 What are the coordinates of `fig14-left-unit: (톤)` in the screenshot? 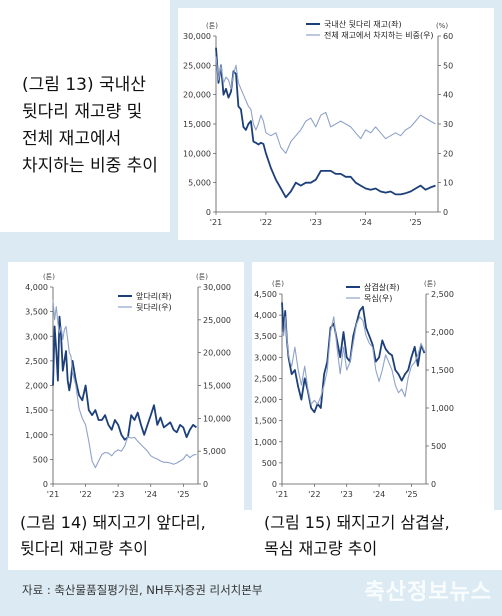 It's located at (49, 277).